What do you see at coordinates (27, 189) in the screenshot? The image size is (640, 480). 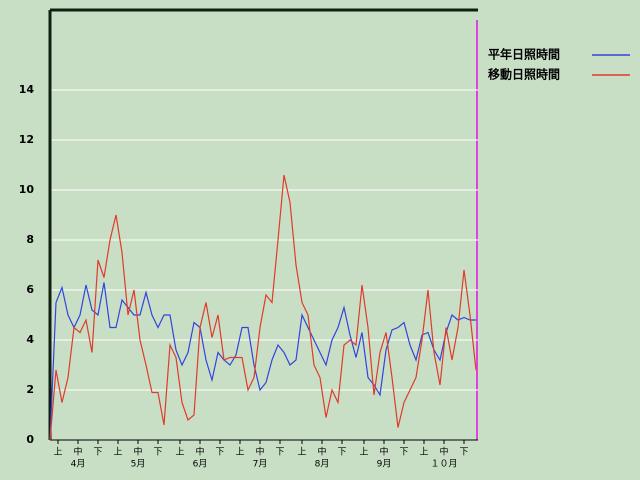 I see `y-tick-label: 10` at bounding box center [27, 189].